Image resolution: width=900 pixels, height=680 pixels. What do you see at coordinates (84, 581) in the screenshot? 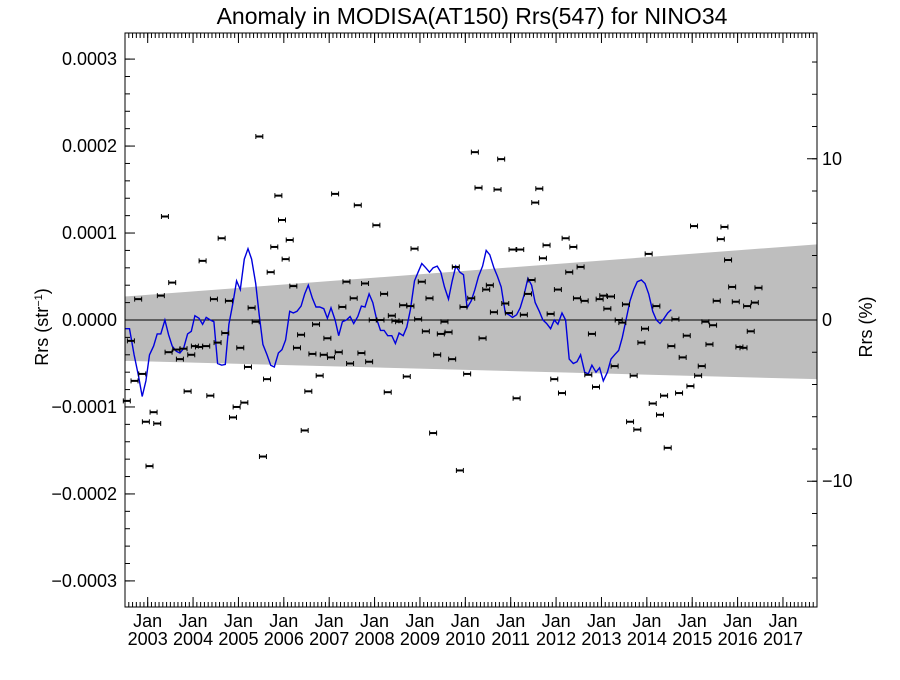
I see `y-tick-label: −0.0003` at bounding box center [84, 581].